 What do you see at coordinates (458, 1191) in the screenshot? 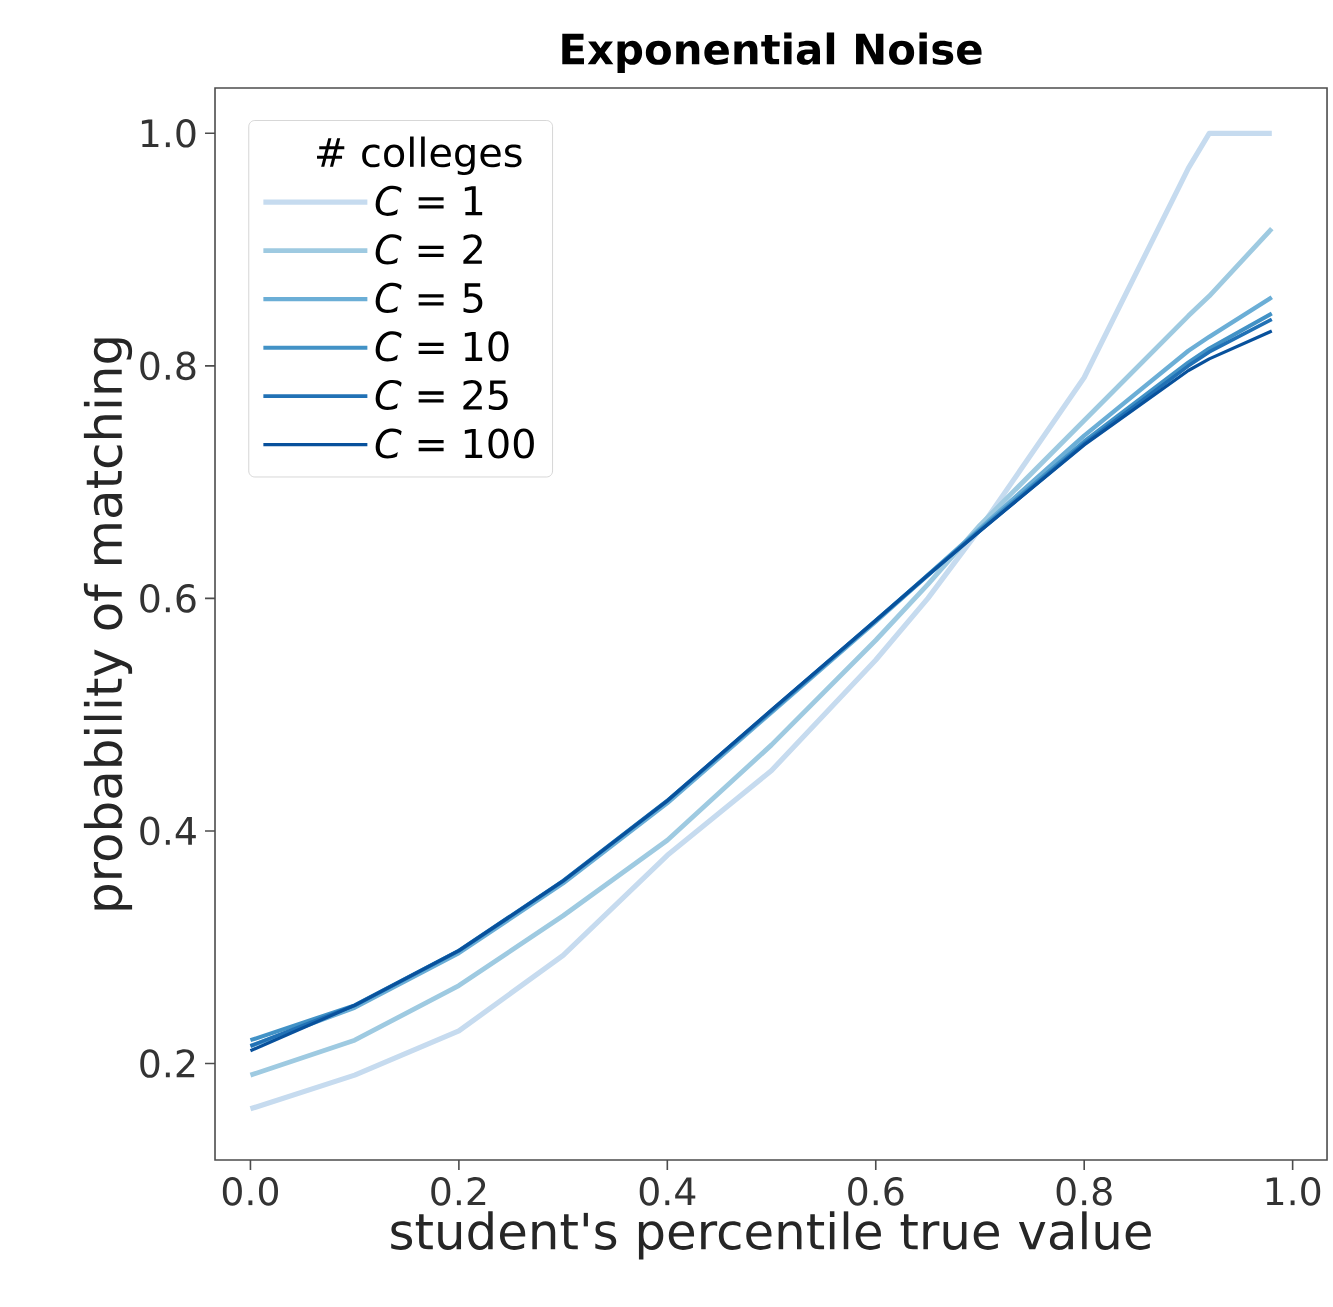
I see `x-tick-label: 0.2` at bounding box center [458, 1191].